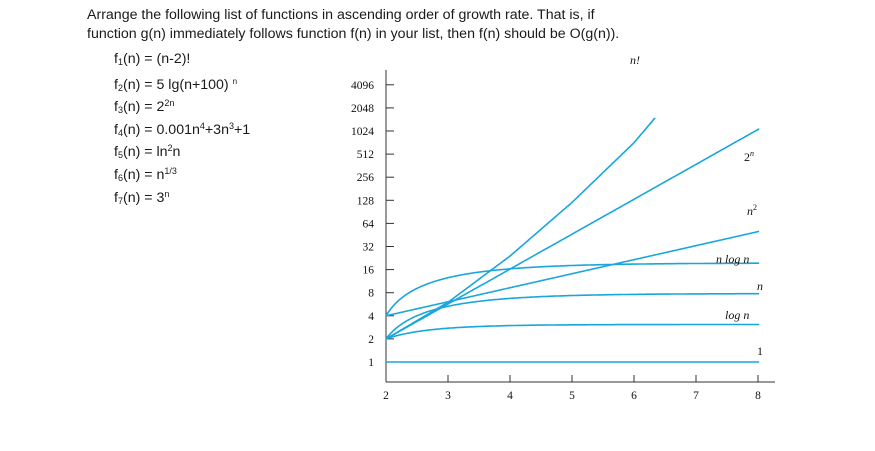 The width and height of the screenshot is (875, 451). Describe the element at coordinates (235, 81) in the screenshot. I see `superscript-mark: n` at that location.